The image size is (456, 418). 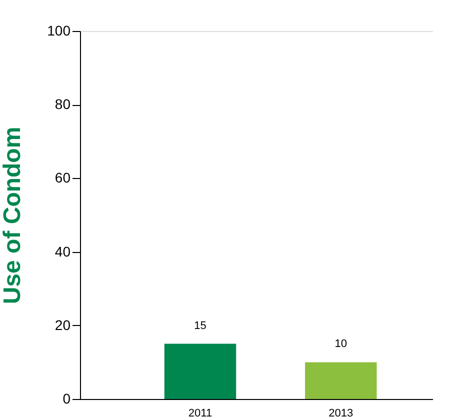 What do you see at coordinates (62, 104) in the screenshot?
I see `y-tick-label: 80` at bounding box center [62, 104].